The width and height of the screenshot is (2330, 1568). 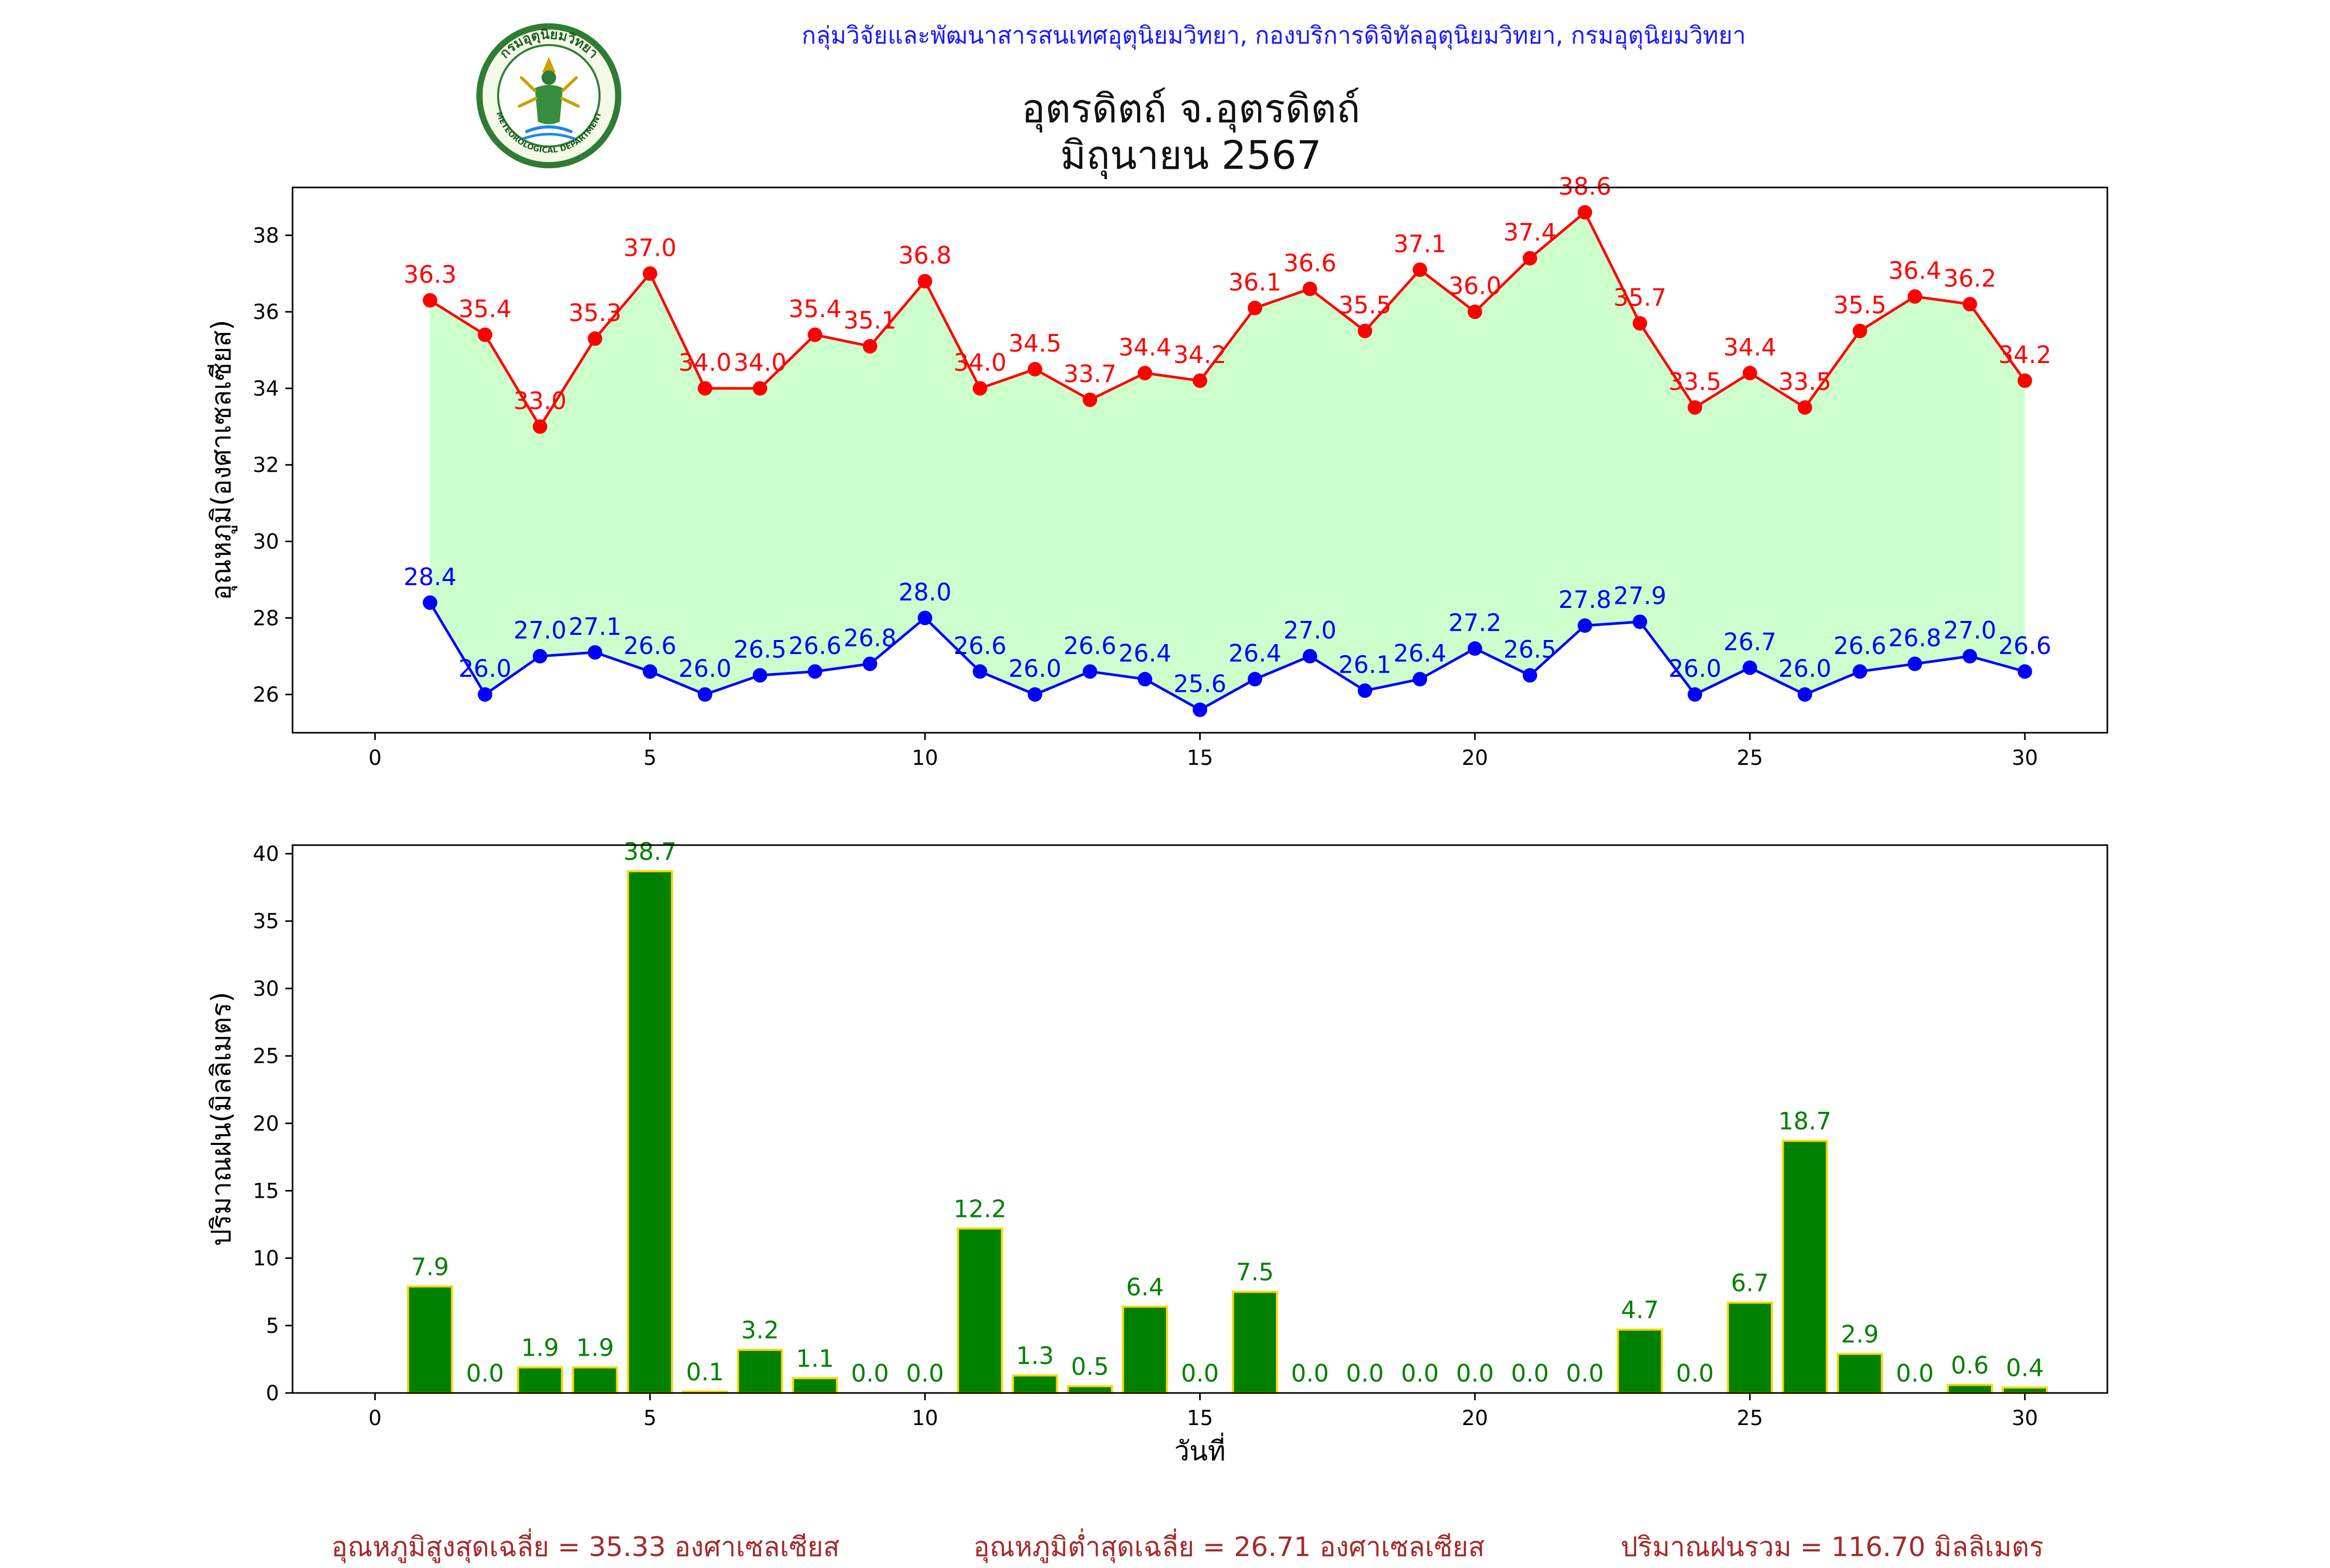 What do you see at coordinates (1364, 305) in the screenshot?
I see `max-temp-data-label: 35.5` at bounding box center [1364, 305].